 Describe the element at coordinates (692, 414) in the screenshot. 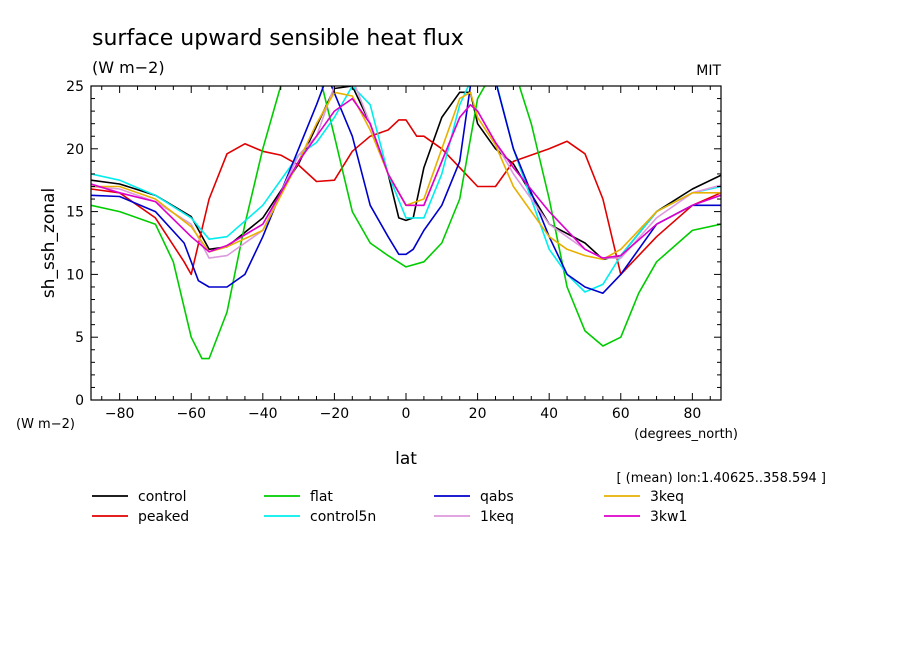

I see `x-tick-label: 80` at that location.